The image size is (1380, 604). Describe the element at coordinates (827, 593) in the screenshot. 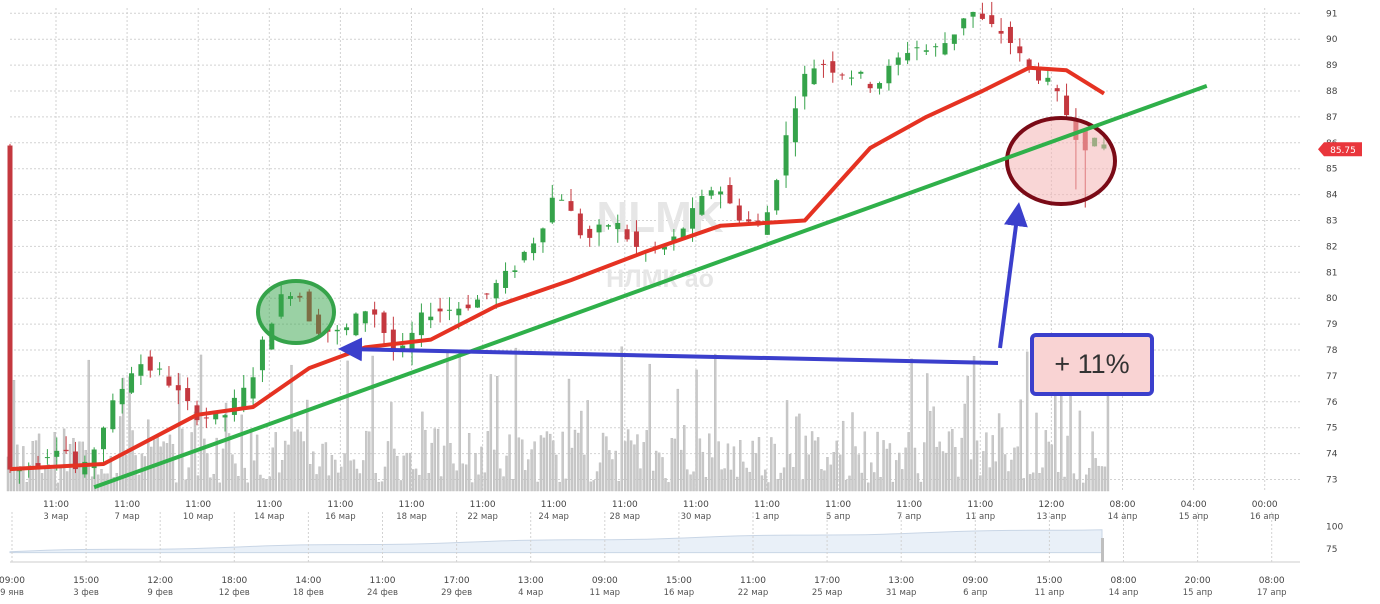

I see `navigator-date-label: 25 мар` at that location.